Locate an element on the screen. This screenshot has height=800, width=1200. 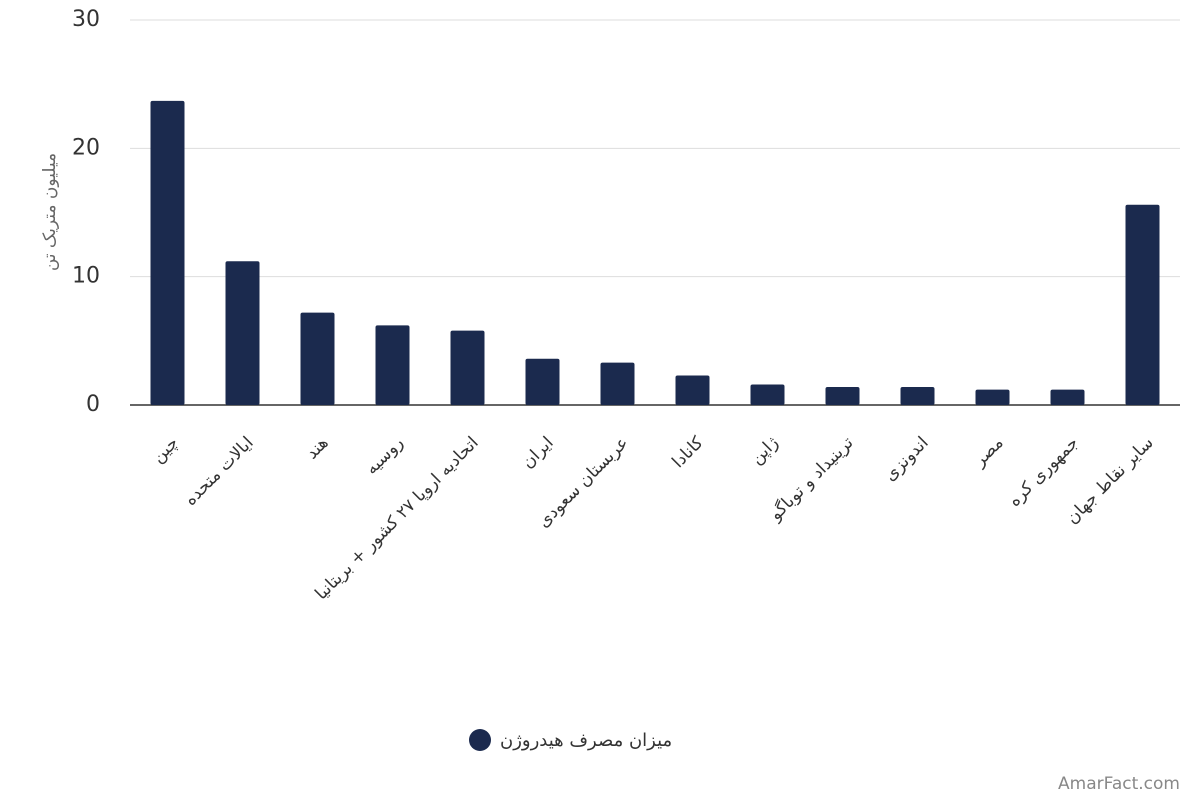
y-tick-label: 20 is located at coordinates (86, 147).